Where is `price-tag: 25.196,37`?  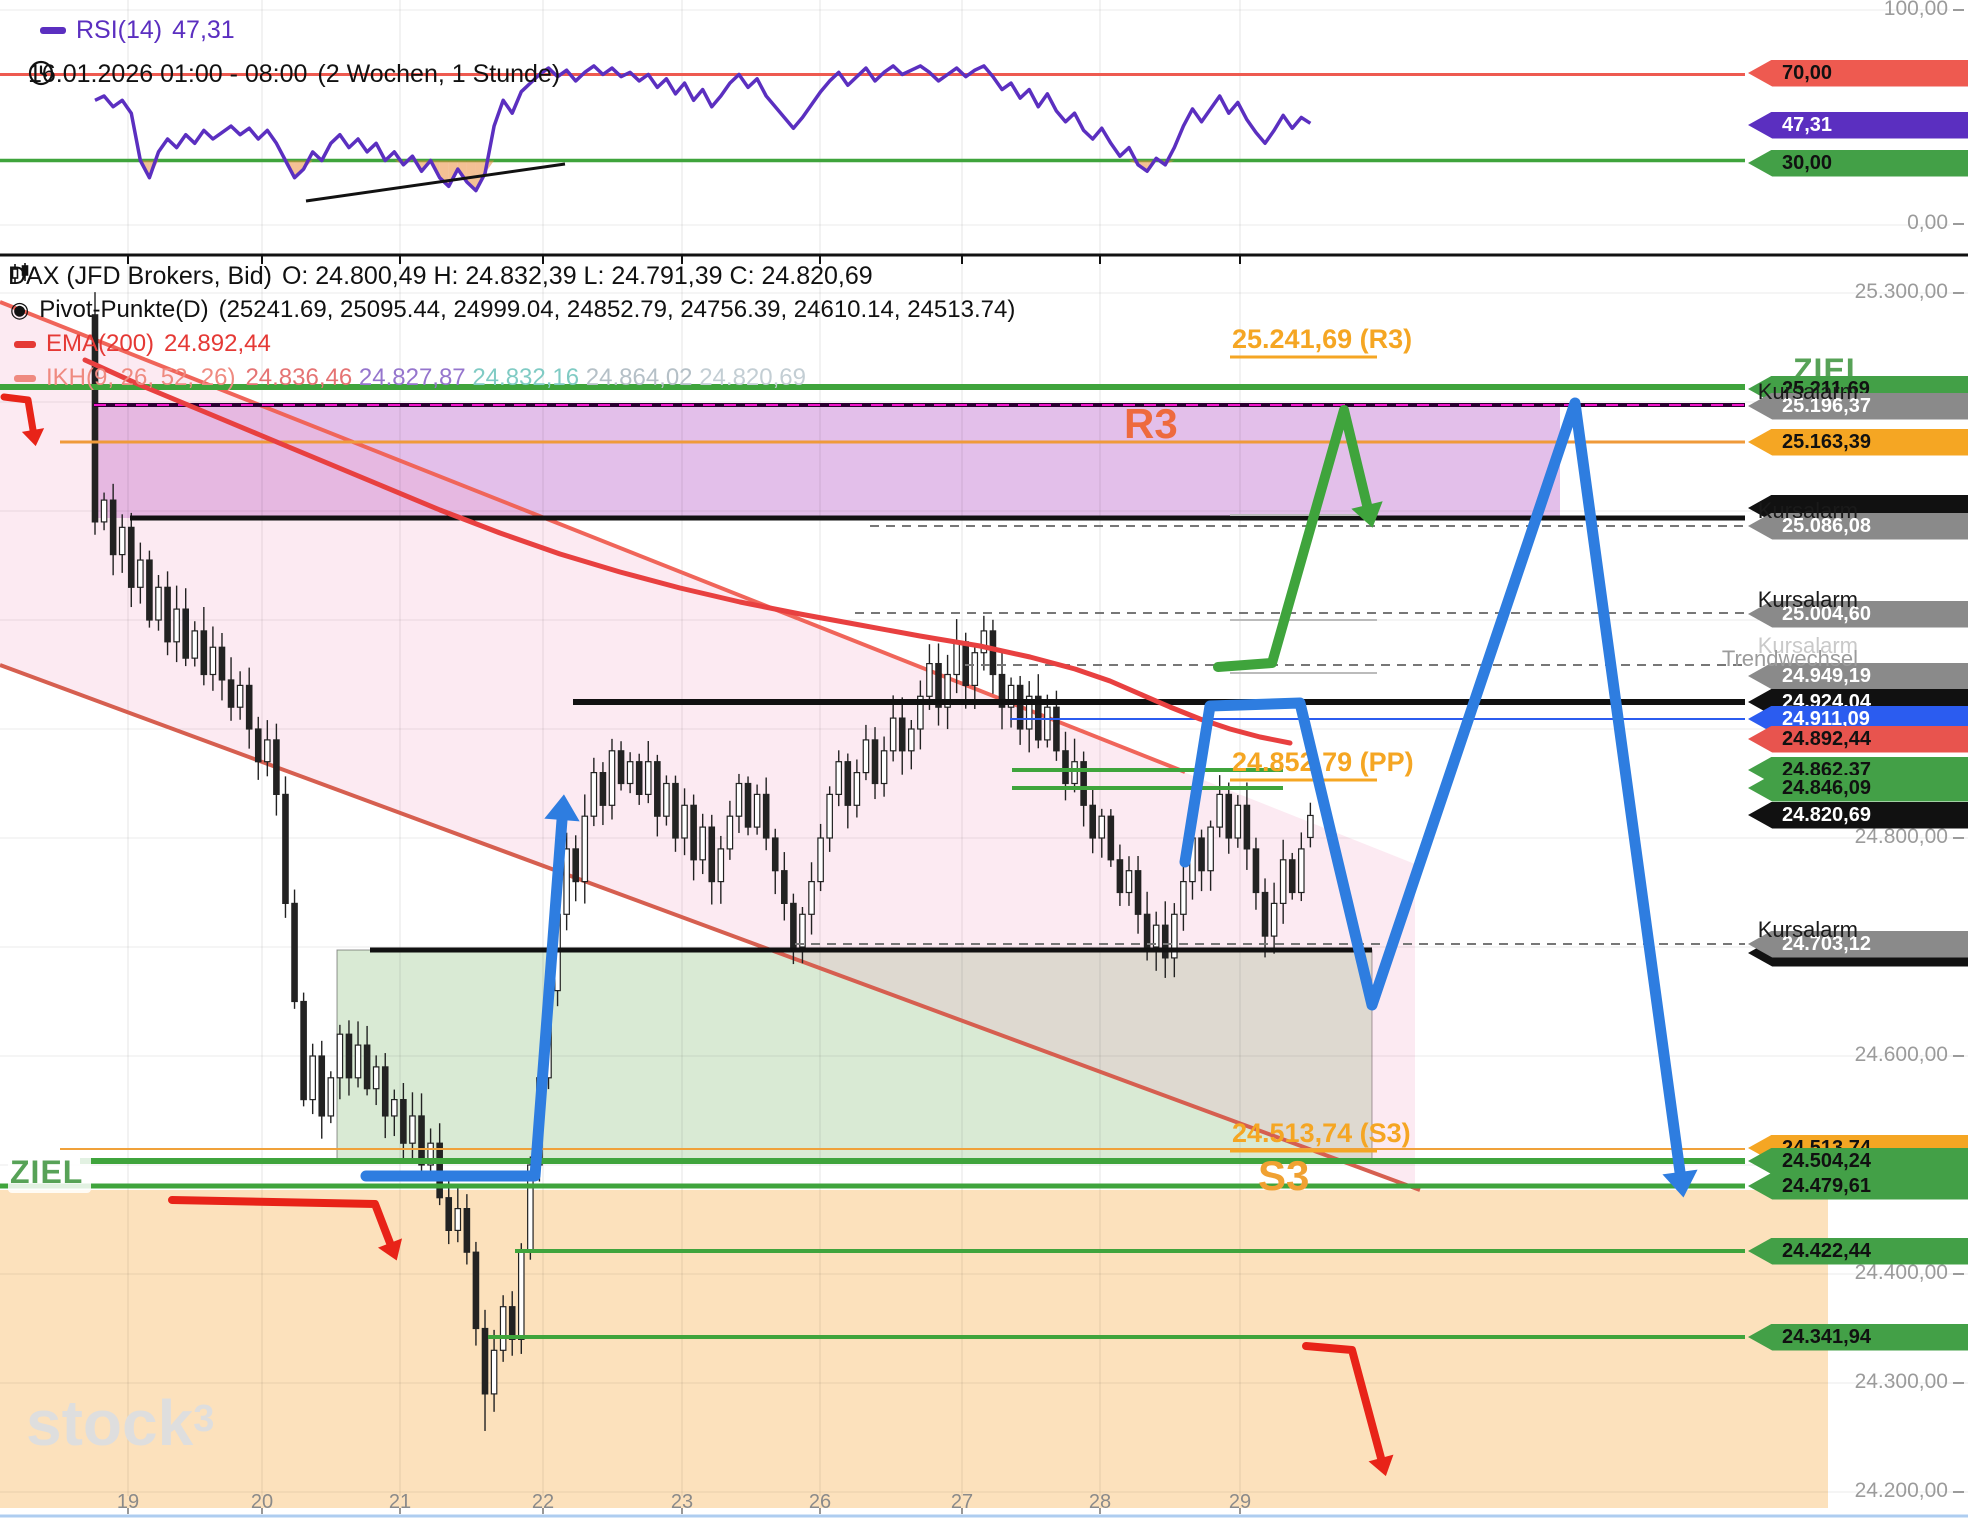
price-tag: 25.196,37 is located at coordinates (1858, 406).